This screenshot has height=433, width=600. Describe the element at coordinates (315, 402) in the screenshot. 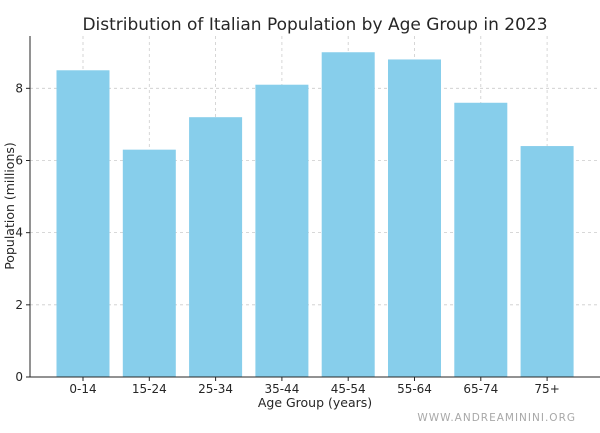

I see `x-axis-label: Age Group (years)` at that location.